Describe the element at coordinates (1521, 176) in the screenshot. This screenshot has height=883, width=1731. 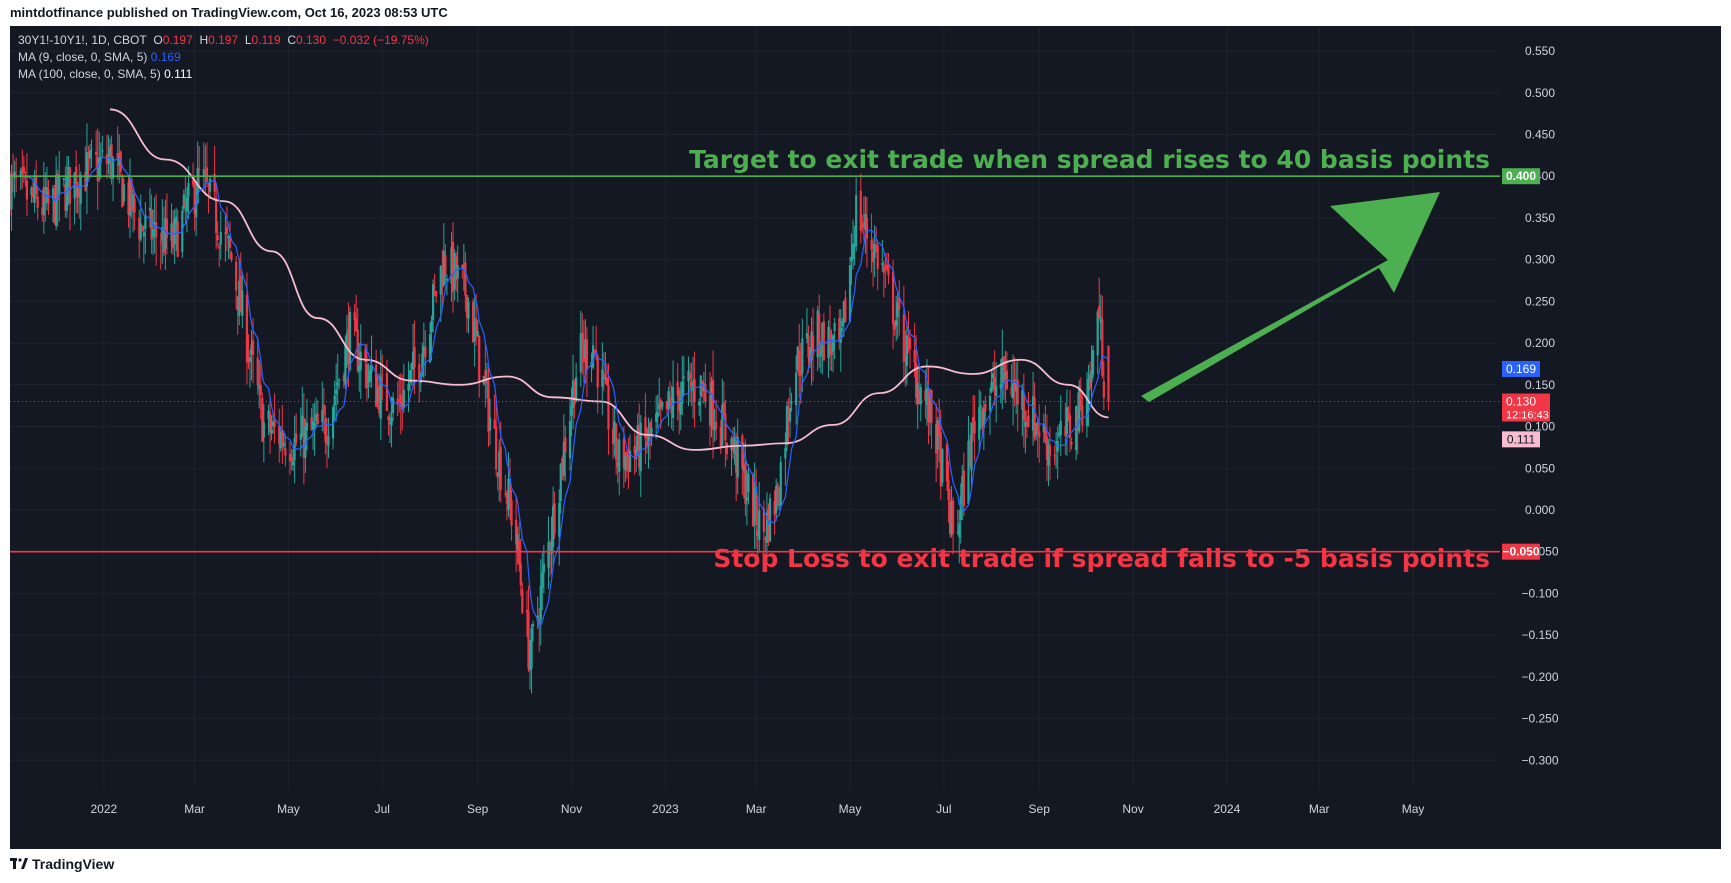
I see `target-level-tag` at that location.